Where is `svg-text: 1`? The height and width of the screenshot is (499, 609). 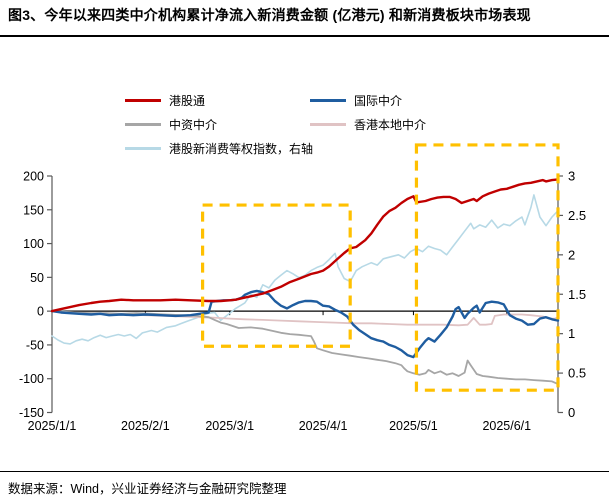 svg-text: 1 is located at coordinates (571, 333).